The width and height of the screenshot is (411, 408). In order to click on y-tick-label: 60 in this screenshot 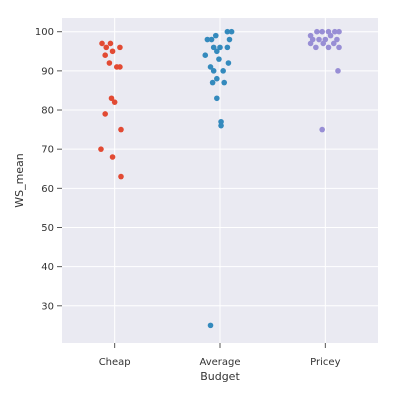, I will do `click(47, 189)`.